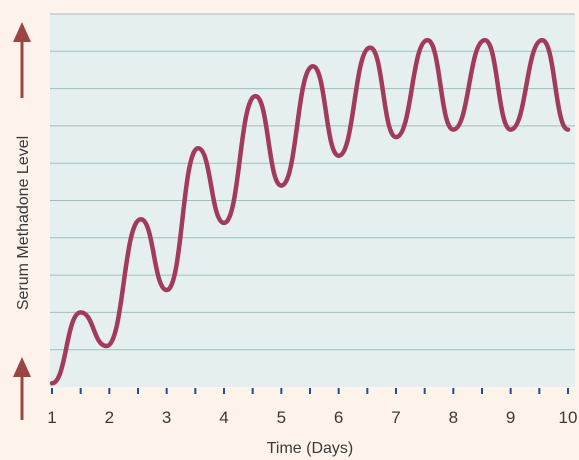 This screenshot has height=460, width=579. I want to click on x-tick-label: 2, so click(109, 417).